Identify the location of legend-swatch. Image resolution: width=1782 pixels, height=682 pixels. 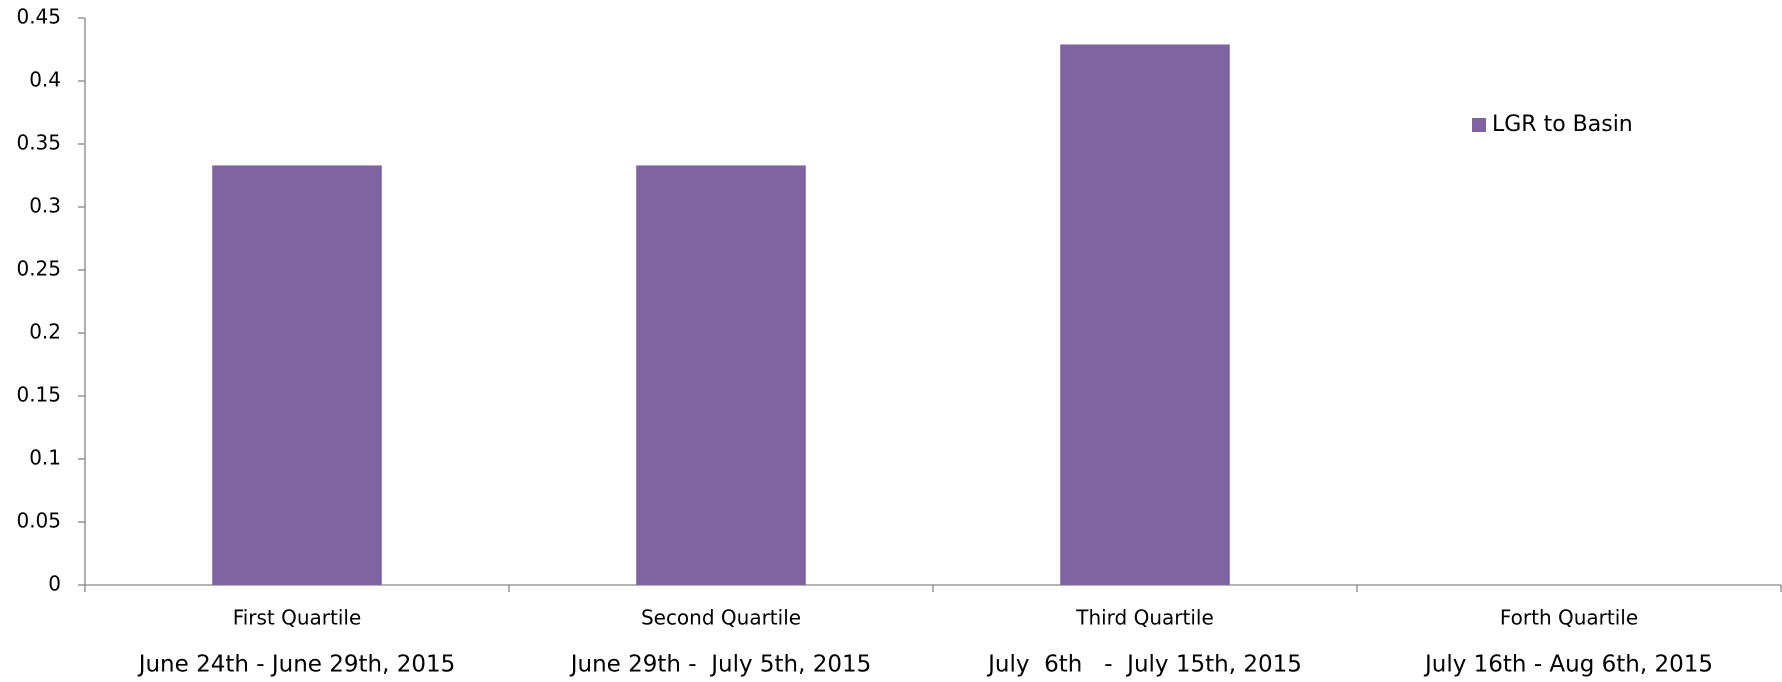
(1479, 125).